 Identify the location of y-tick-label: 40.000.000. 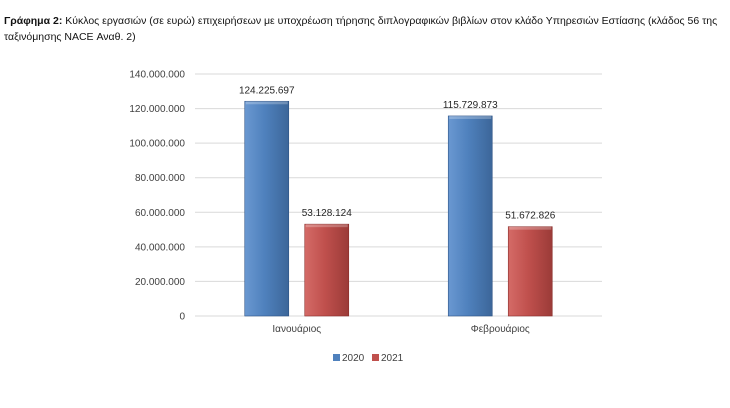
(160, 247).